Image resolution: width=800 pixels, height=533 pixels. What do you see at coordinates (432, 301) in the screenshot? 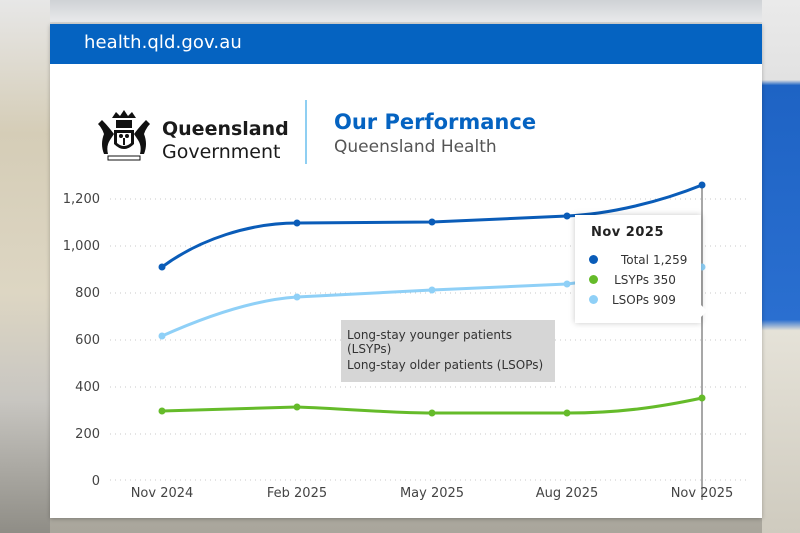
I see `series-line-lsops` at bounding box center [432, 301].